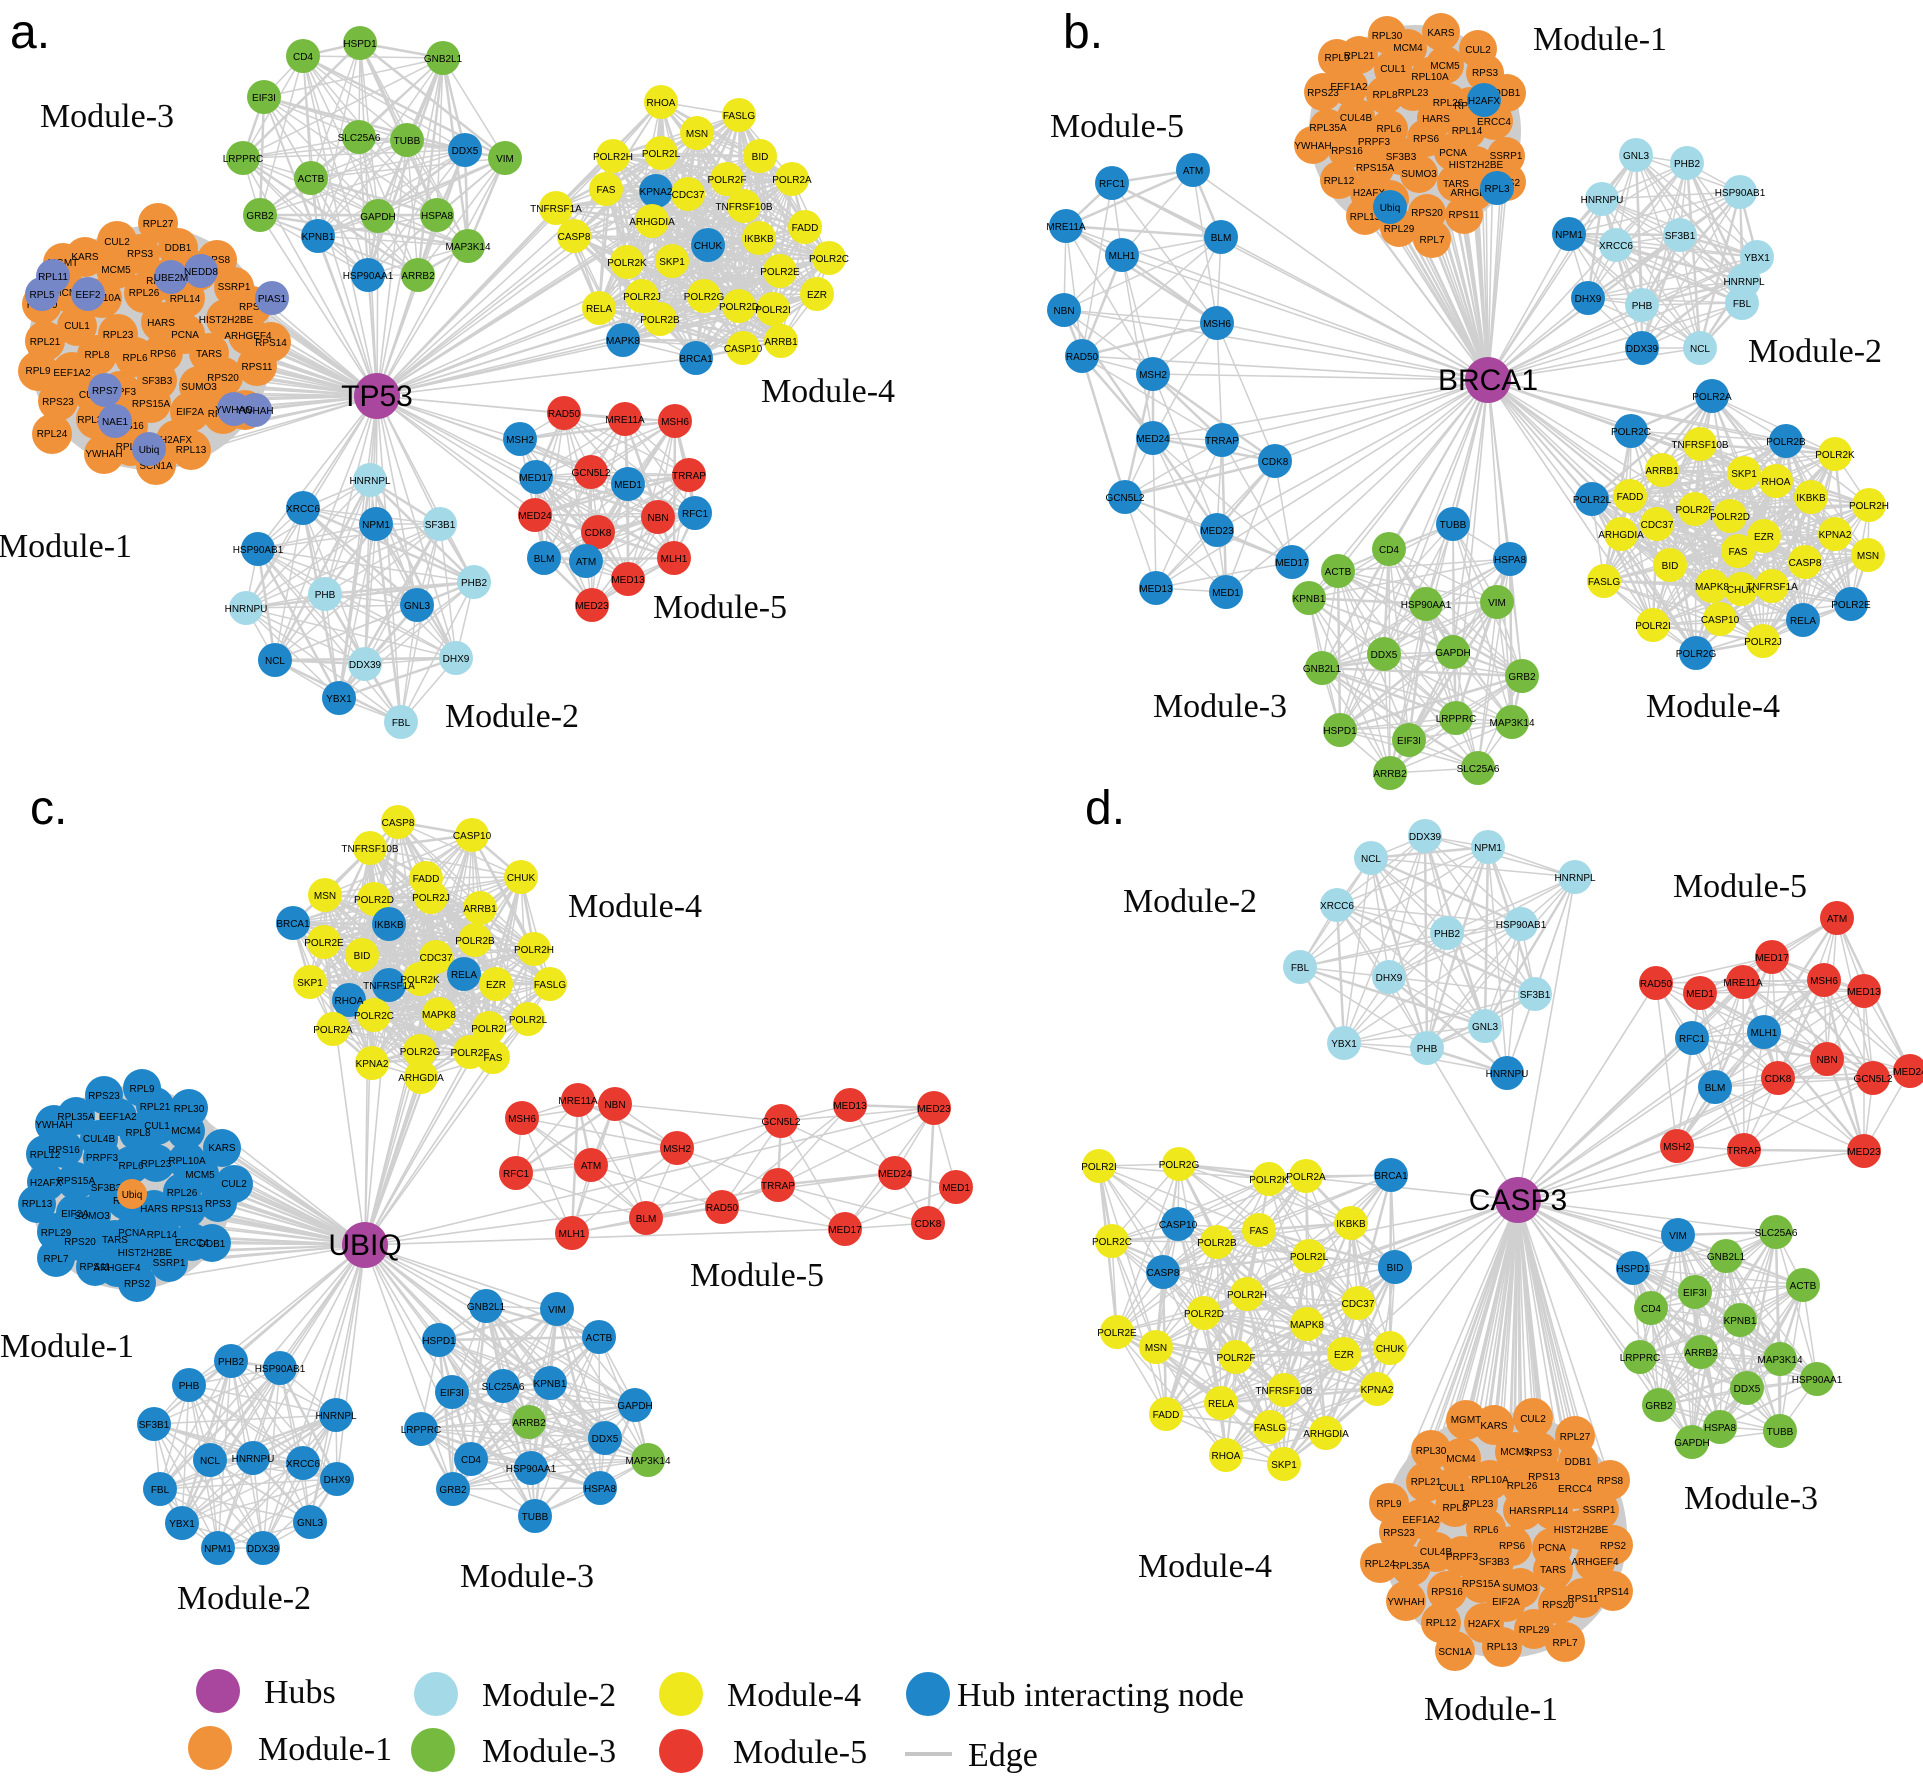 The height and width of the screenshot is (1780, 1923). What do you see at coordinates (1388, 129) in the screenshot?
I see `svg-text: RPL6` at bounding box center [1388, 129].